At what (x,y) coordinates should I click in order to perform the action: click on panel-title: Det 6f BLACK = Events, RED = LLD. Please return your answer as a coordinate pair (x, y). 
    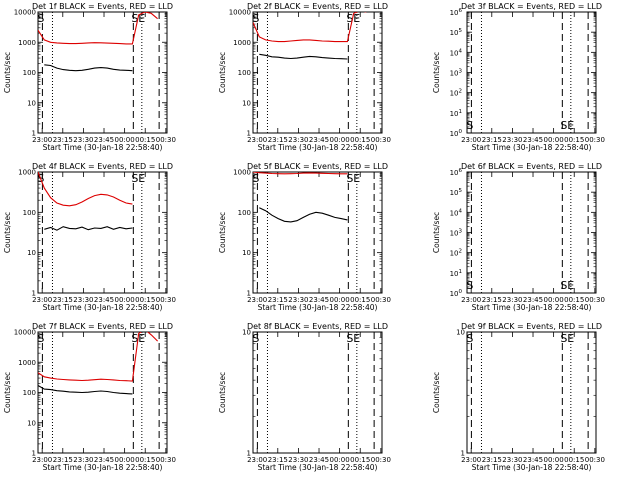
    Looking at the image, I should click on (531, 166).